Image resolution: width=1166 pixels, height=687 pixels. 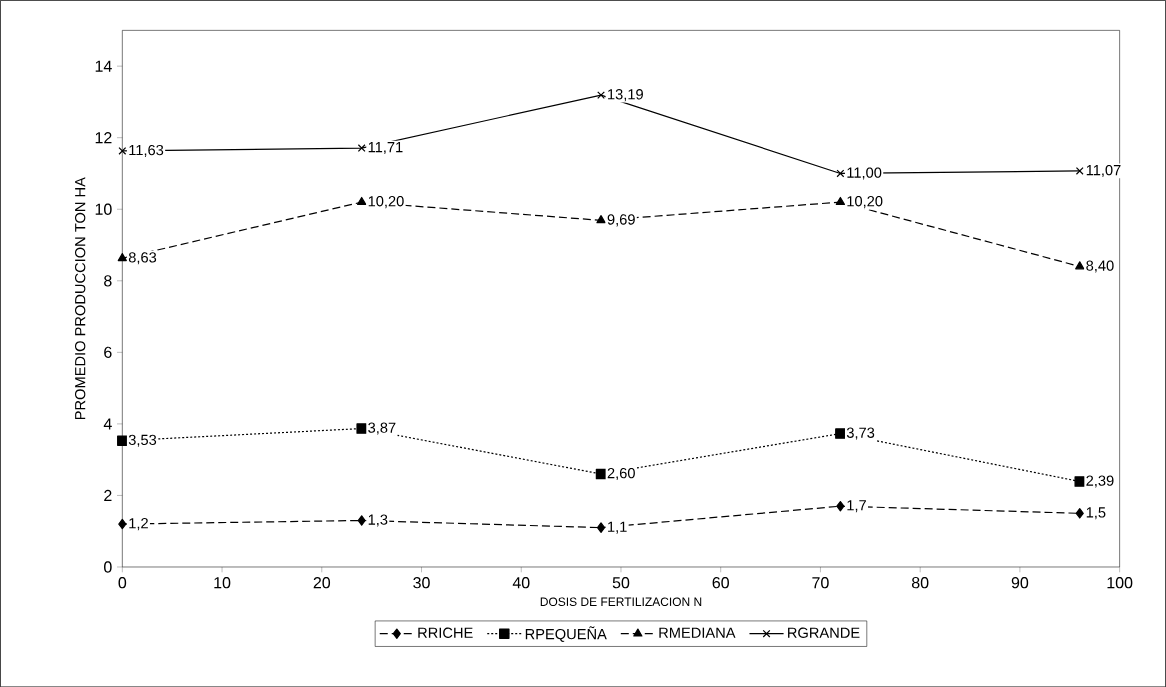 I want to click on x-axis-title: DOSIS DE FERTILIZACION N, so click(x=621, y=601).